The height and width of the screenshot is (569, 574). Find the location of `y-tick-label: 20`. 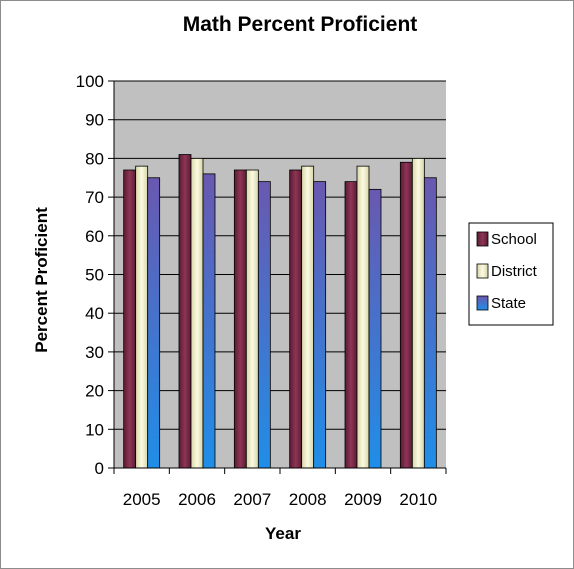

y-tick-label: 20 is located at coordinates (94, 391).